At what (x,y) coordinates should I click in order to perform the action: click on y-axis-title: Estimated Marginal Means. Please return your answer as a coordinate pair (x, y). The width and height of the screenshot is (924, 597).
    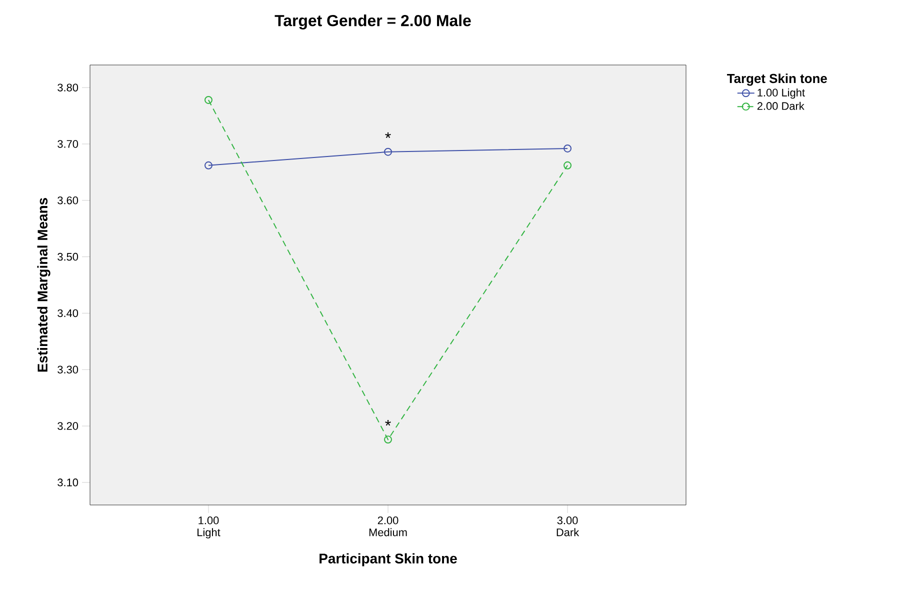
    Looking at the image, I should click on (43, 285).